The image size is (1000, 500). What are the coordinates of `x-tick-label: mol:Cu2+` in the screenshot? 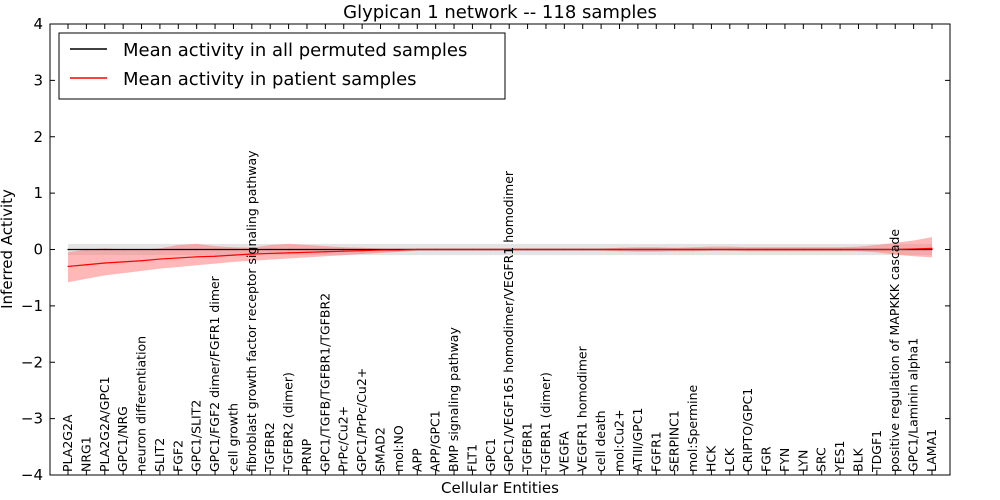 It's located at (618, 440).